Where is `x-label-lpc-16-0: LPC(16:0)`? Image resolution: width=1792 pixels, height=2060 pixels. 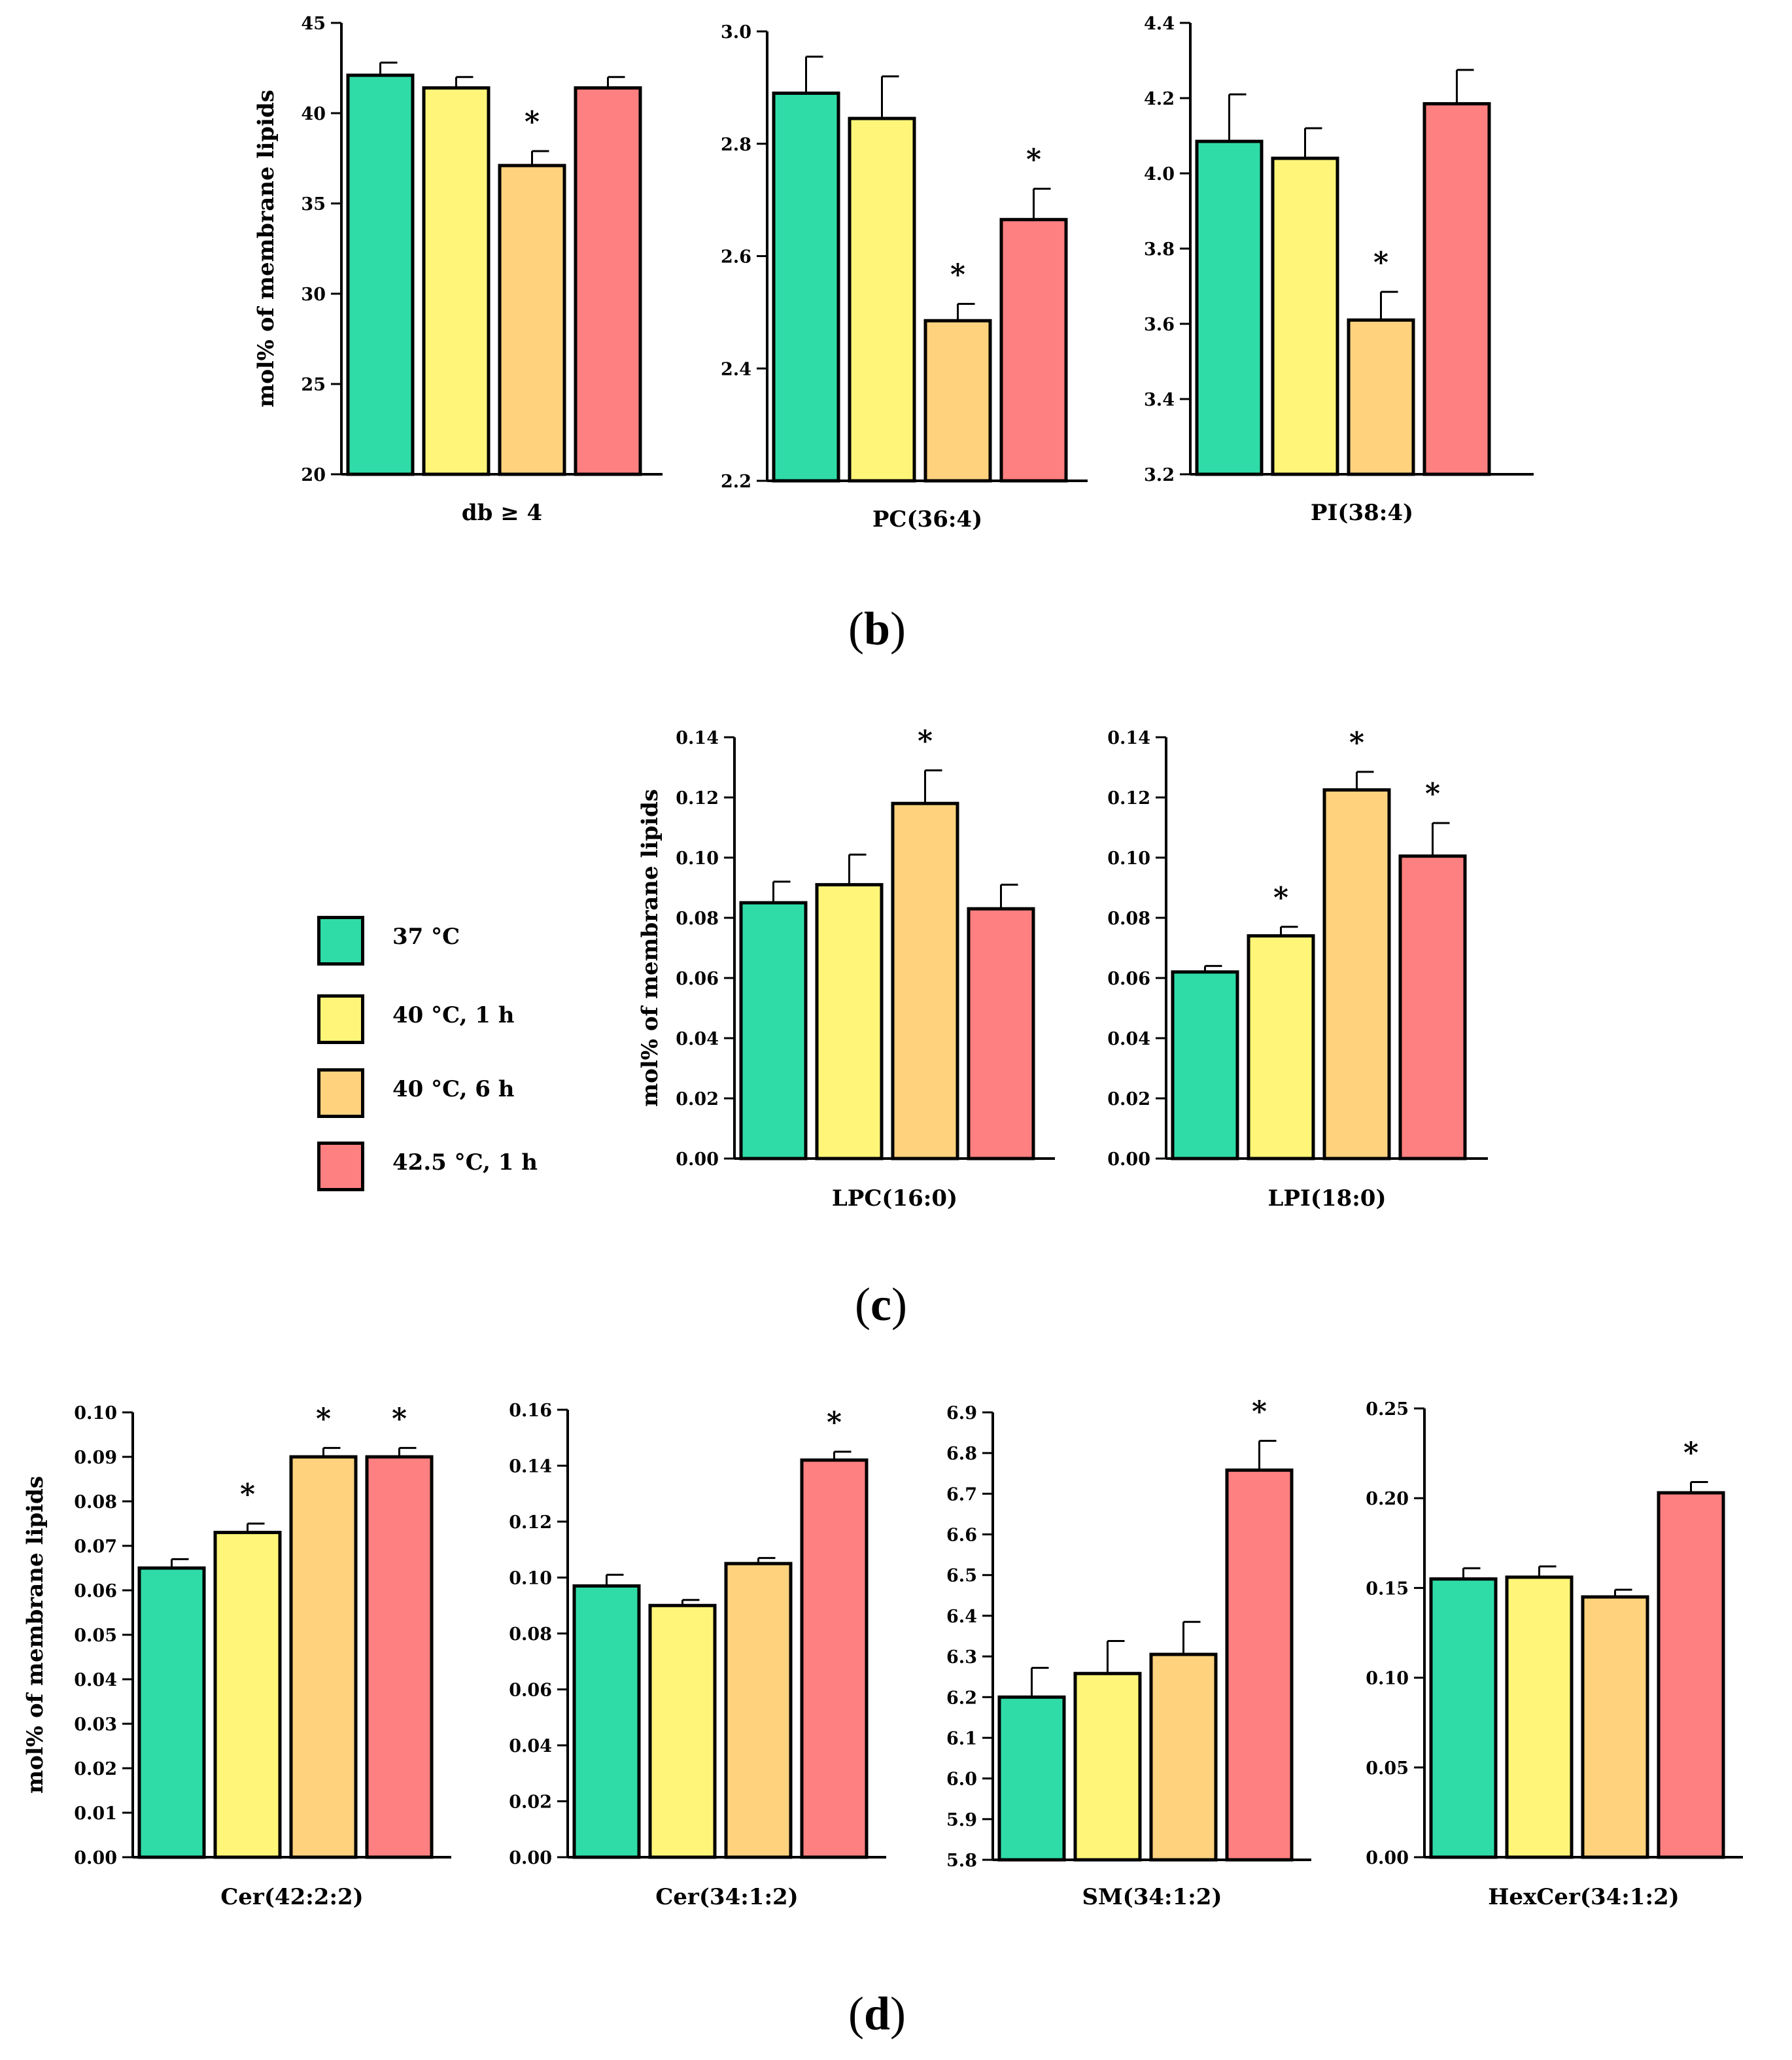 x-label-lpc-16-0: LPC(16:0) is located at coordinates (894, 1198).